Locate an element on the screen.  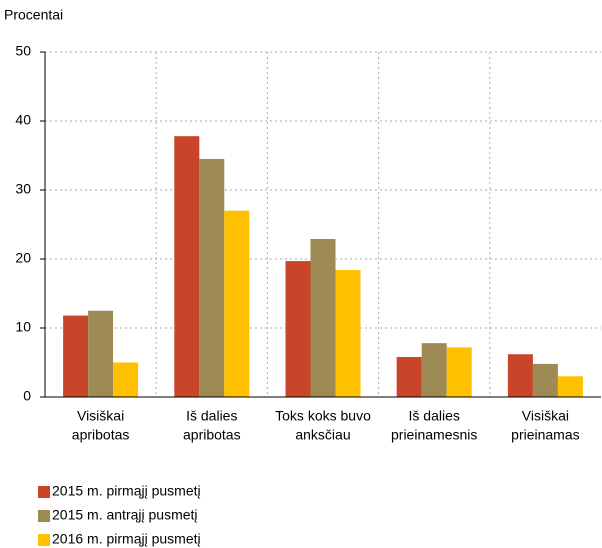
y-tick-label: 50 is located at coordinates (23, 51).